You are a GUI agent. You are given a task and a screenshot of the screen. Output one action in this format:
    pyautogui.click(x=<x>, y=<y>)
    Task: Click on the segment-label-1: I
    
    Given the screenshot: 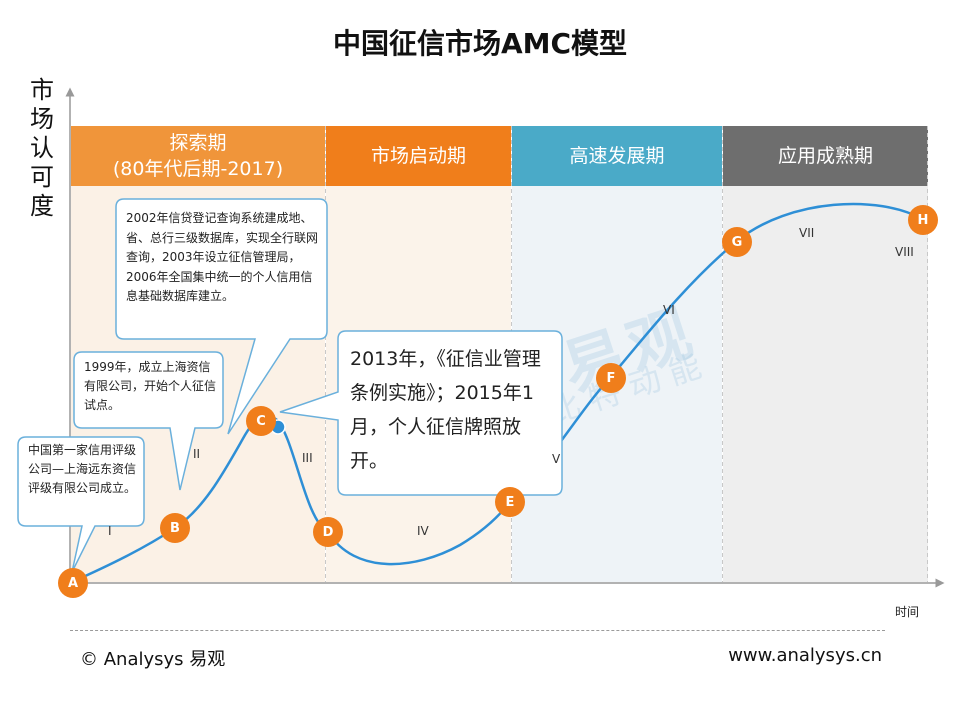 What is the action you would take?
    pyautogui.click(x=110, y=531)
    